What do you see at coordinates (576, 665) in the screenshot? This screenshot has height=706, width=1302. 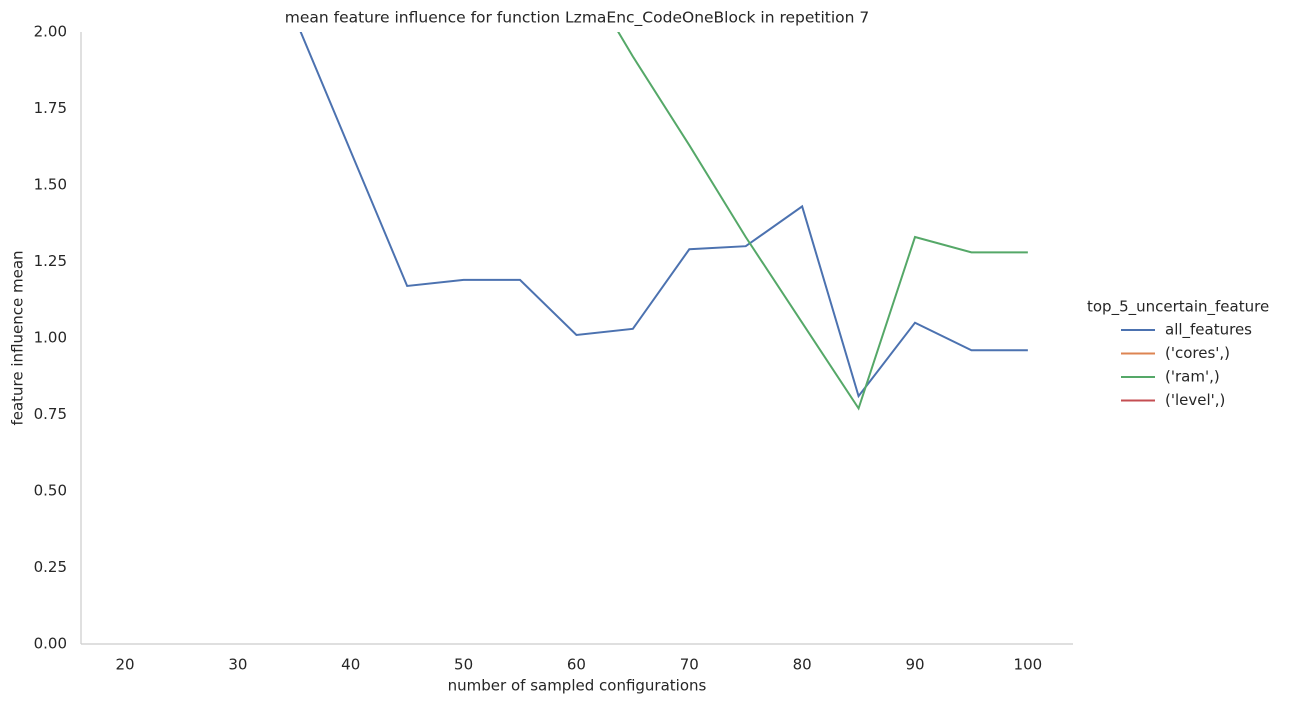 I see `x-tick-label: 60` at bounding box center [576, 665].